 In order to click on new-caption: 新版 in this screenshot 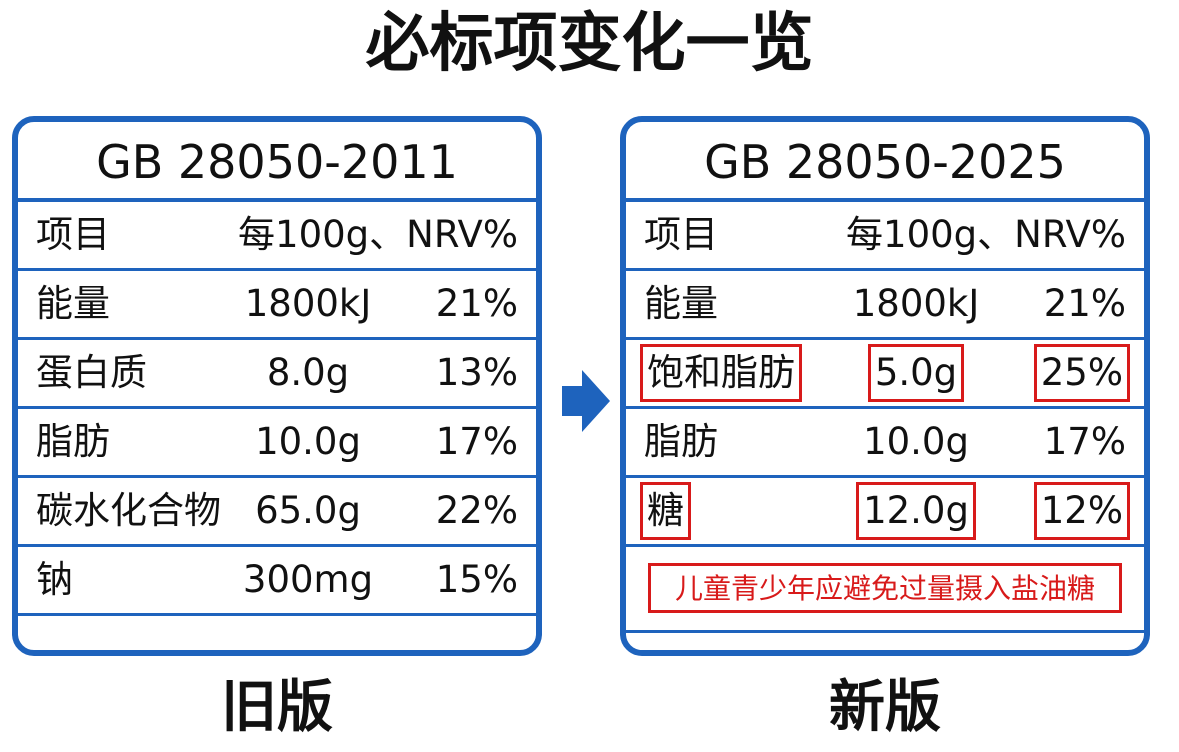, I will do `click(885, 707)`.